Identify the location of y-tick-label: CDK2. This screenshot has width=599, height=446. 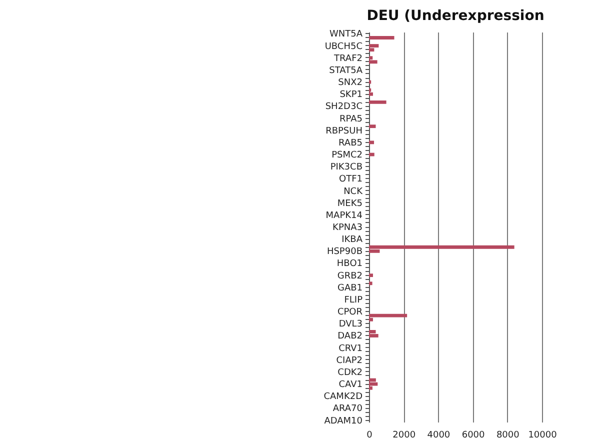
(350, 373).